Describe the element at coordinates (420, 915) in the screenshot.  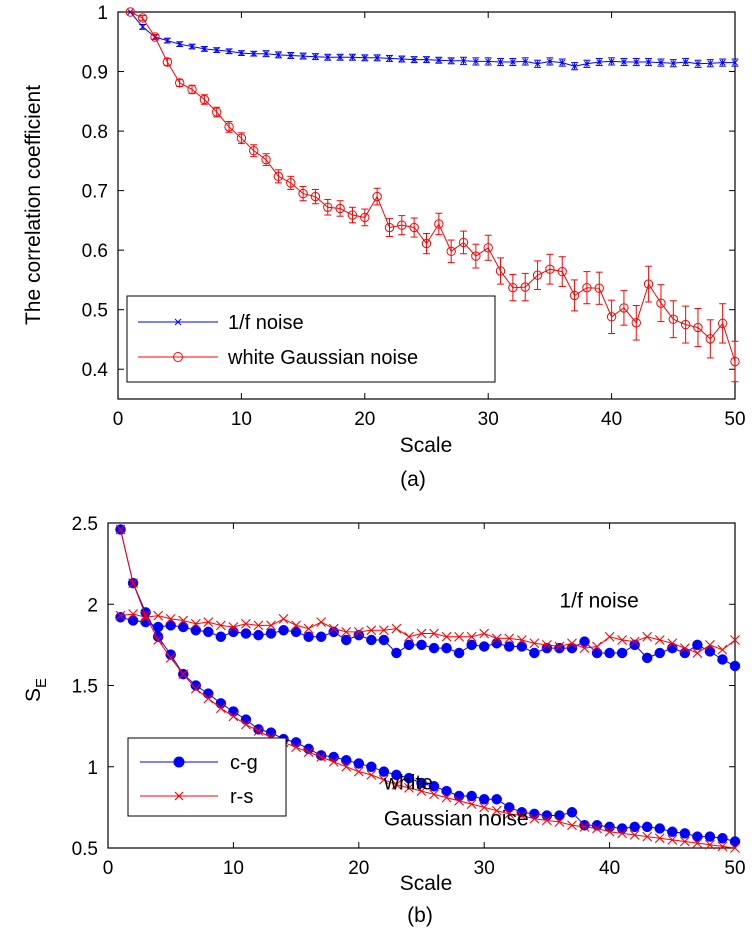
I see `panel-b-caption: (b)` at that location.